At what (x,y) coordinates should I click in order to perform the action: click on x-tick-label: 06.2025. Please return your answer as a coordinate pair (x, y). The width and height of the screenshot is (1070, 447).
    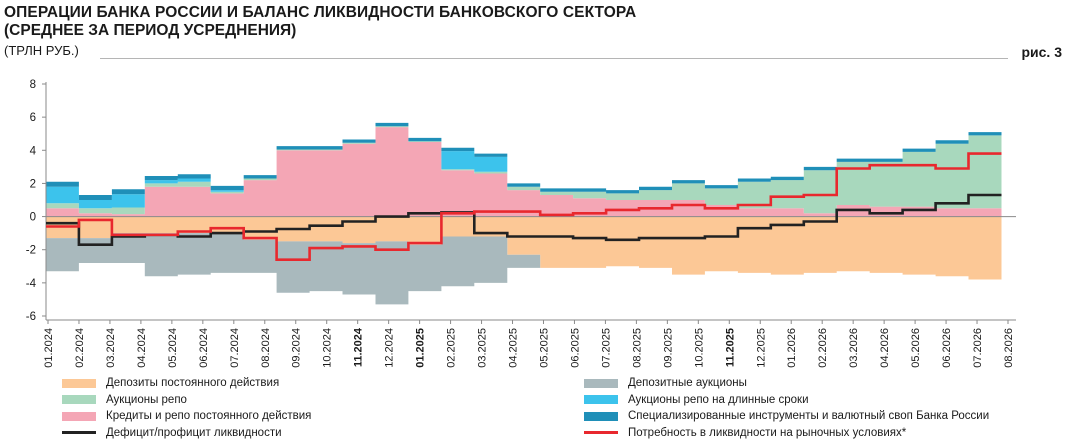
    Looking at the image, I should click on (575, 348).